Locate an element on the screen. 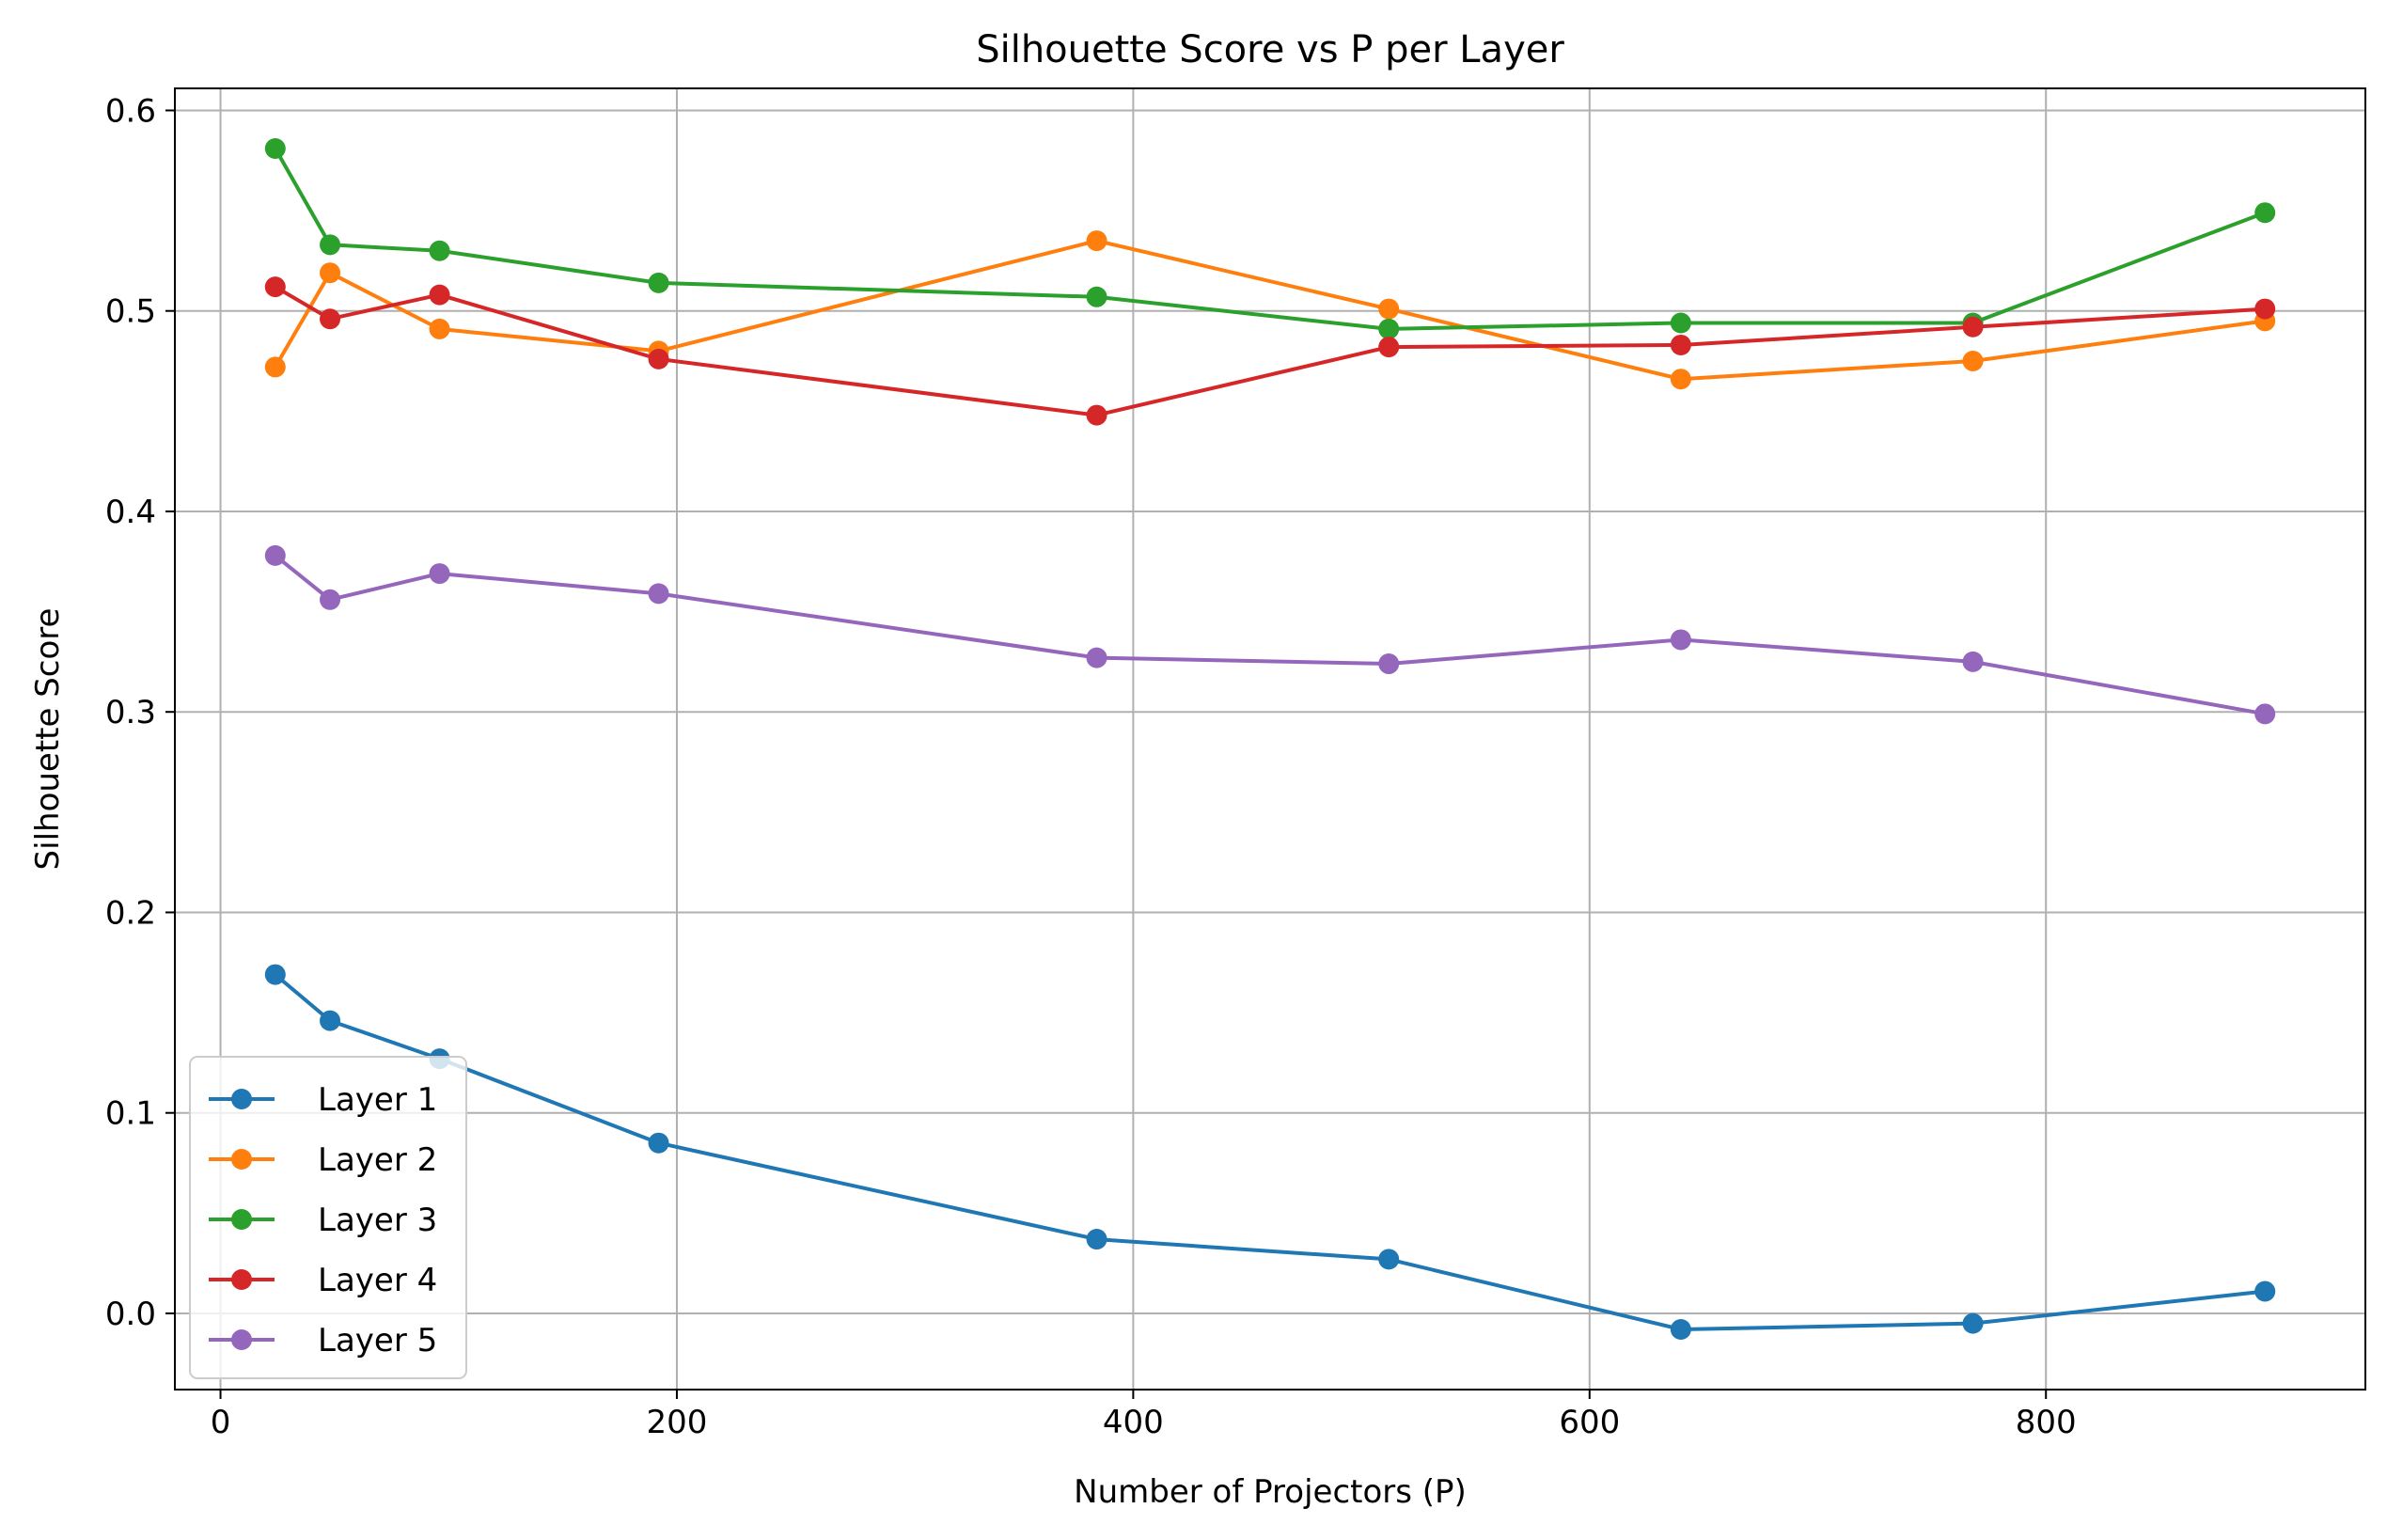 This screenshot has height=1540, width=2387. y-axis-label: Silhouette Score is located at coordinates (48, 739).